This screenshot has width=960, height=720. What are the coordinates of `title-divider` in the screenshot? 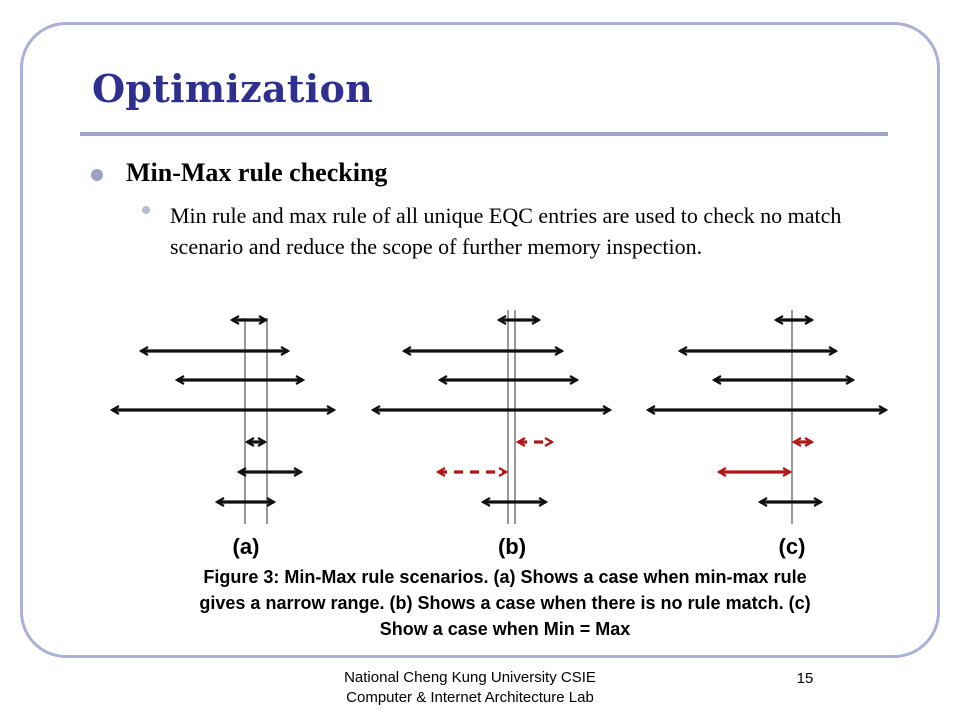 It's located at (484, 134).